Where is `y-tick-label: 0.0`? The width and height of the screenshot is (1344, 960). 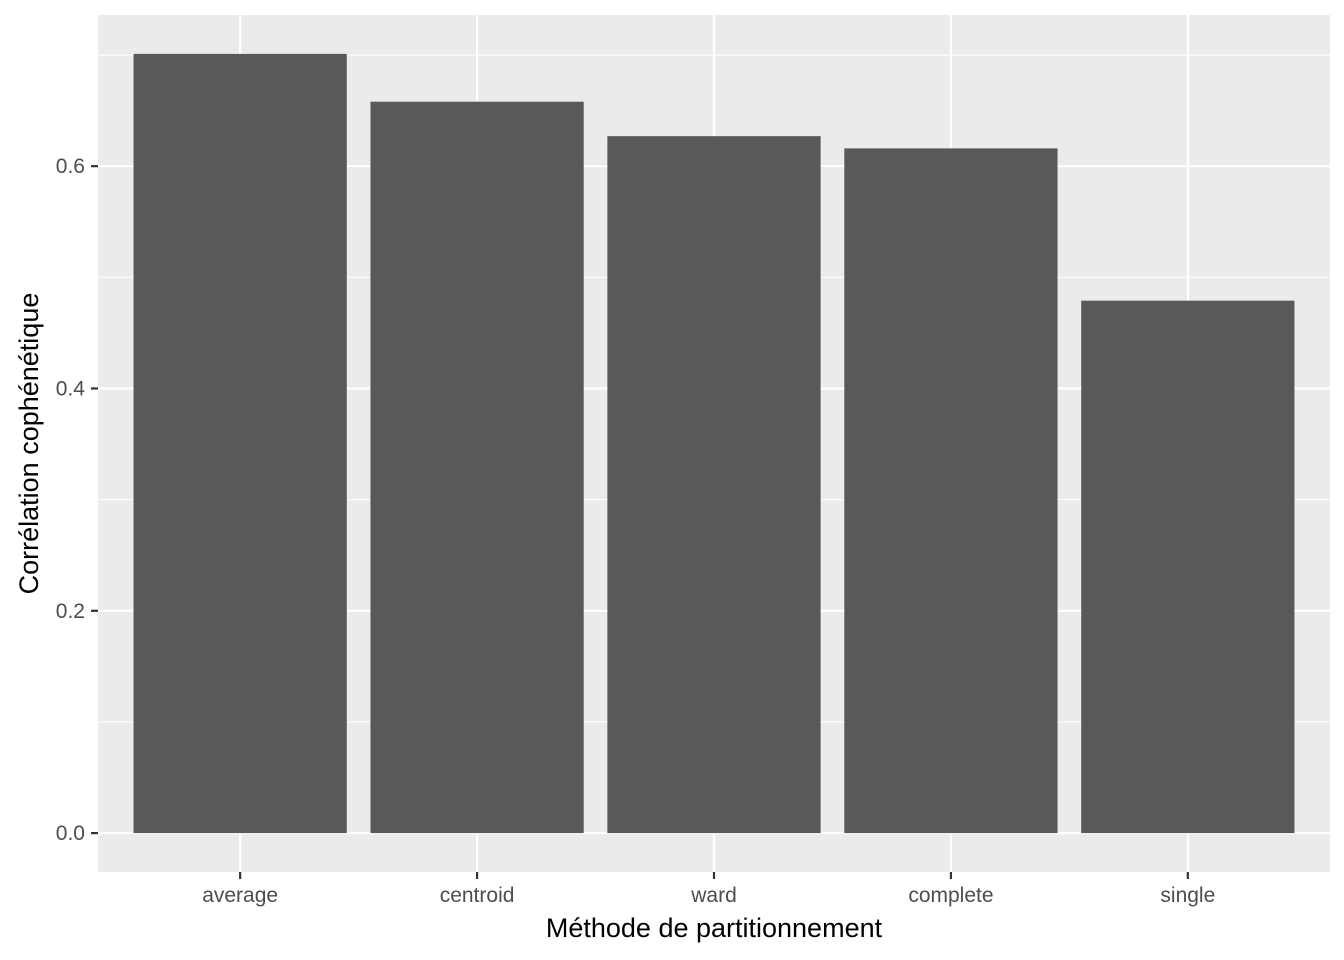
y-tick-label: 0.0 is located at coordinates (70, 833).